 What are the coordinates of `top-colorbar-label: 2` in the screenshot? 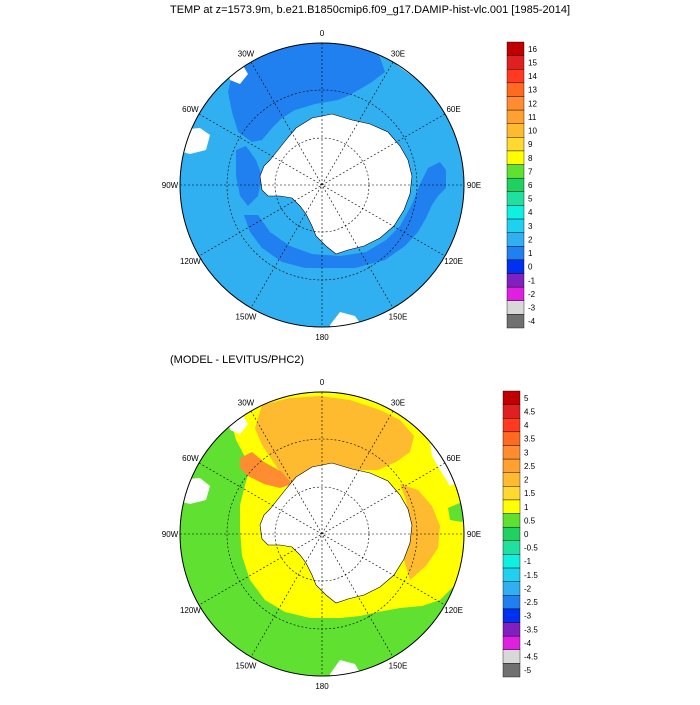 It's located at (530, 240).